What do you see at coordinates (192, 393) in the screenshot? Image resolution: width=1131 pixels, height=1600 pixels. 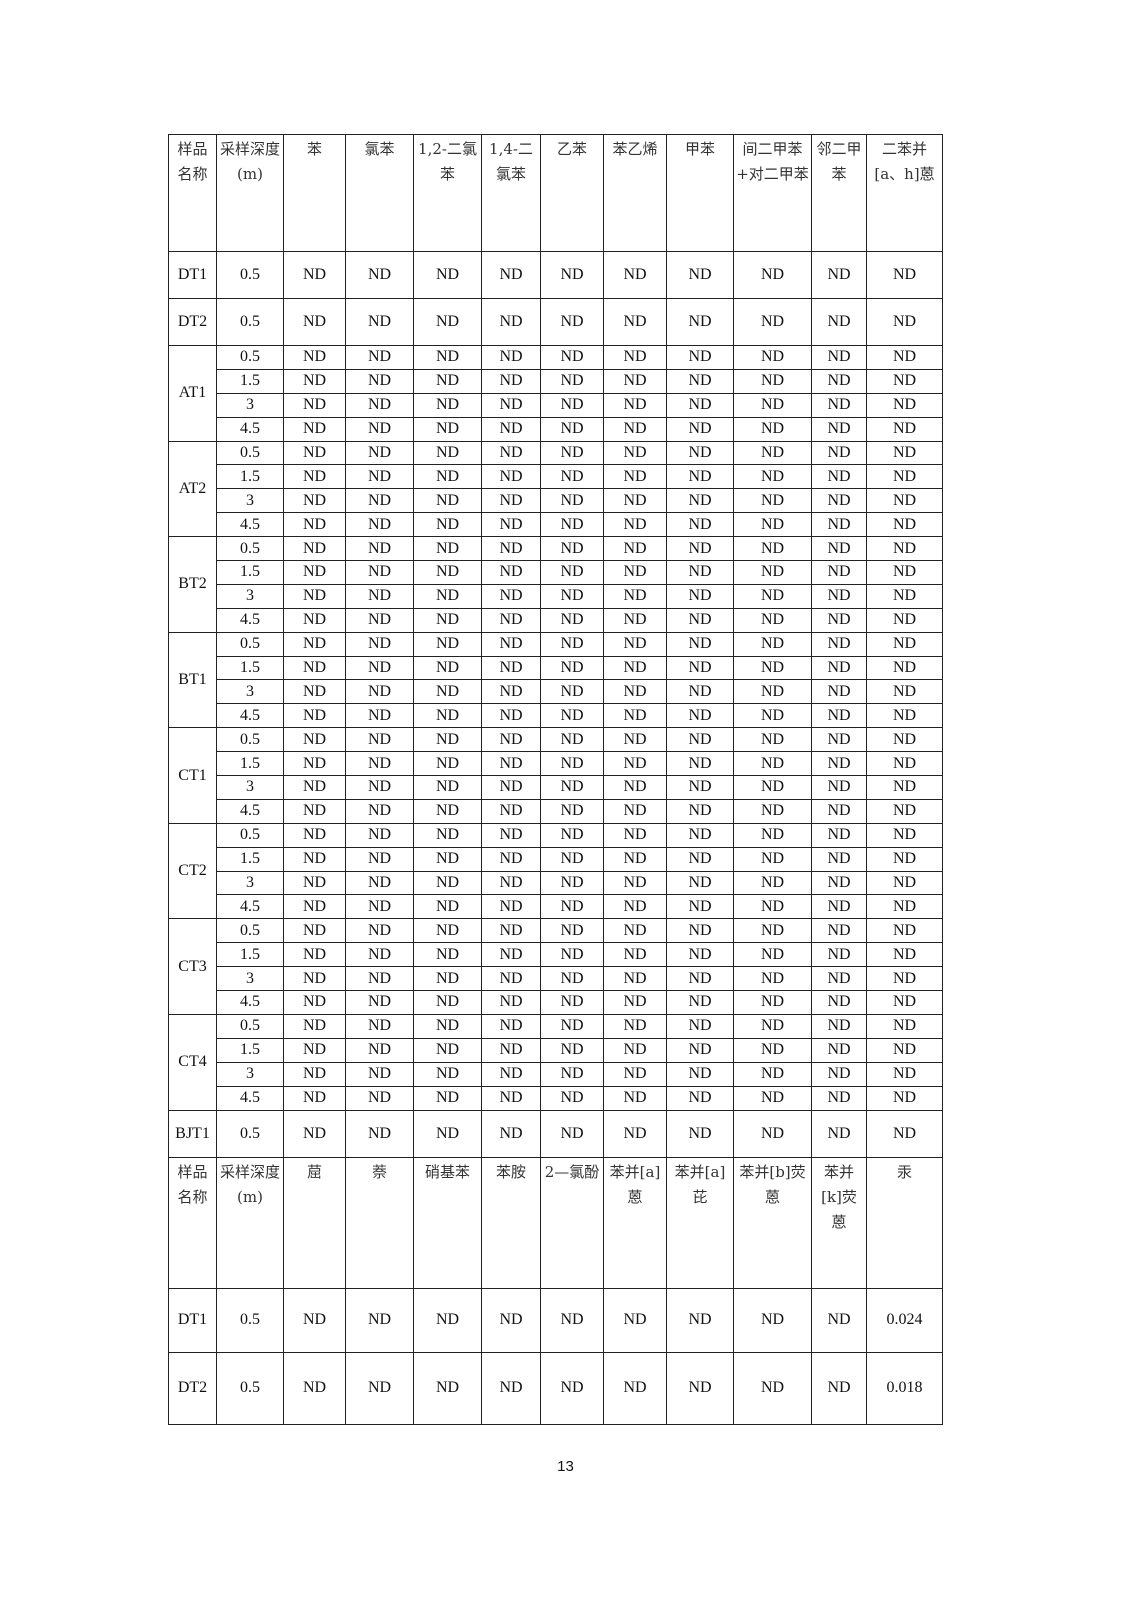 I see `sample-name-cell: AT1` at bounding box center [192, 393].